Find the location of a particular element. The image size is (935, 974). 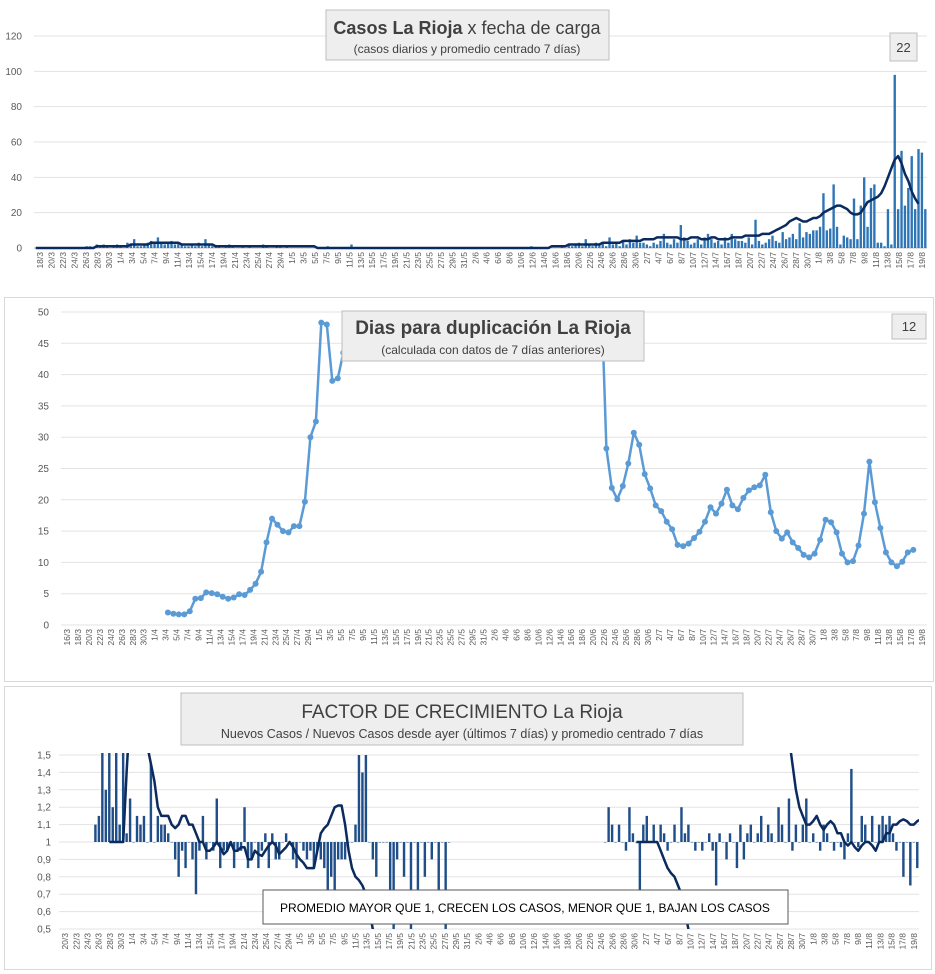

x-tick-label: 30/6 is located at coordinates (636, 260).